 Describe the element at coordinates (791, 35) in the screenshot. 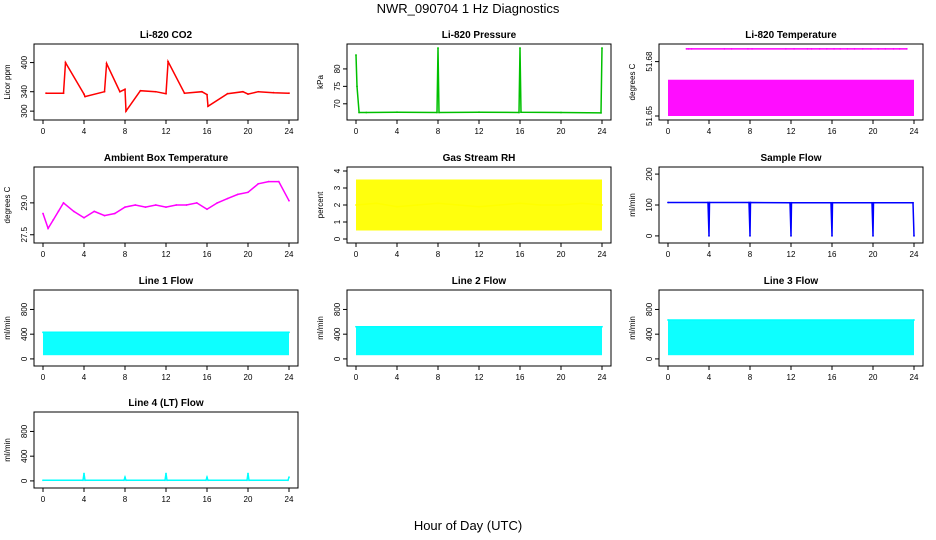

I see `chart-title: Li-820 Temperature` at that location.